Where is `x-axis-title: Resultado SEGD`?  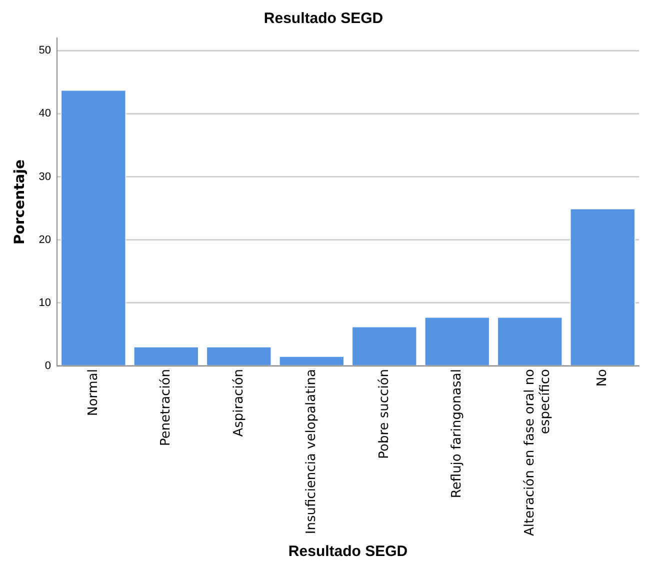
x-axis-title: Resultado SEGD is located at coordinates (348, 551).